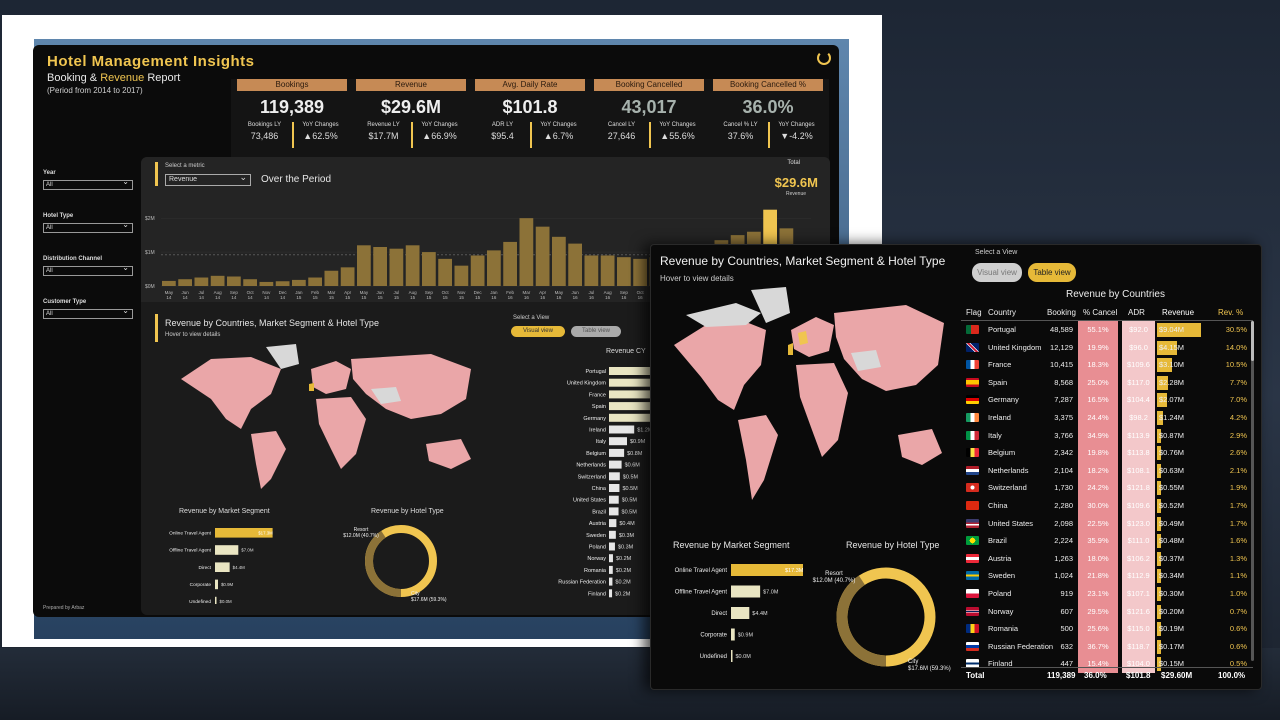  What do you see at coordinates (1107, 505) in the screenshot?
I see `table-row: China 2,280 30.0% $109.6 $0.52M 1.7%` at bounding box center [1107, 505].